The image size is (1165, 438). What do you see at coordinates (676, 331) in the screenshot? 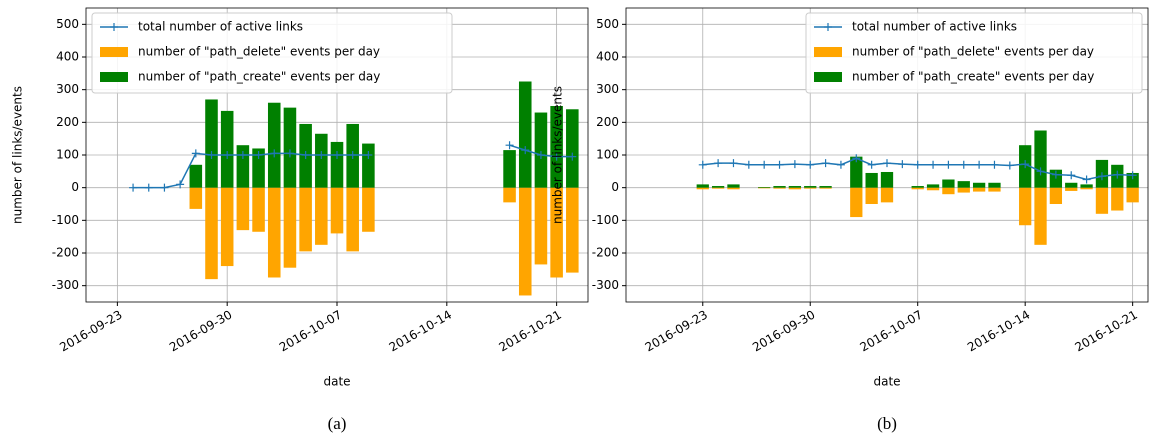
I see `x-tick-label: 2016-09-23` at bounding box center [676, 331].